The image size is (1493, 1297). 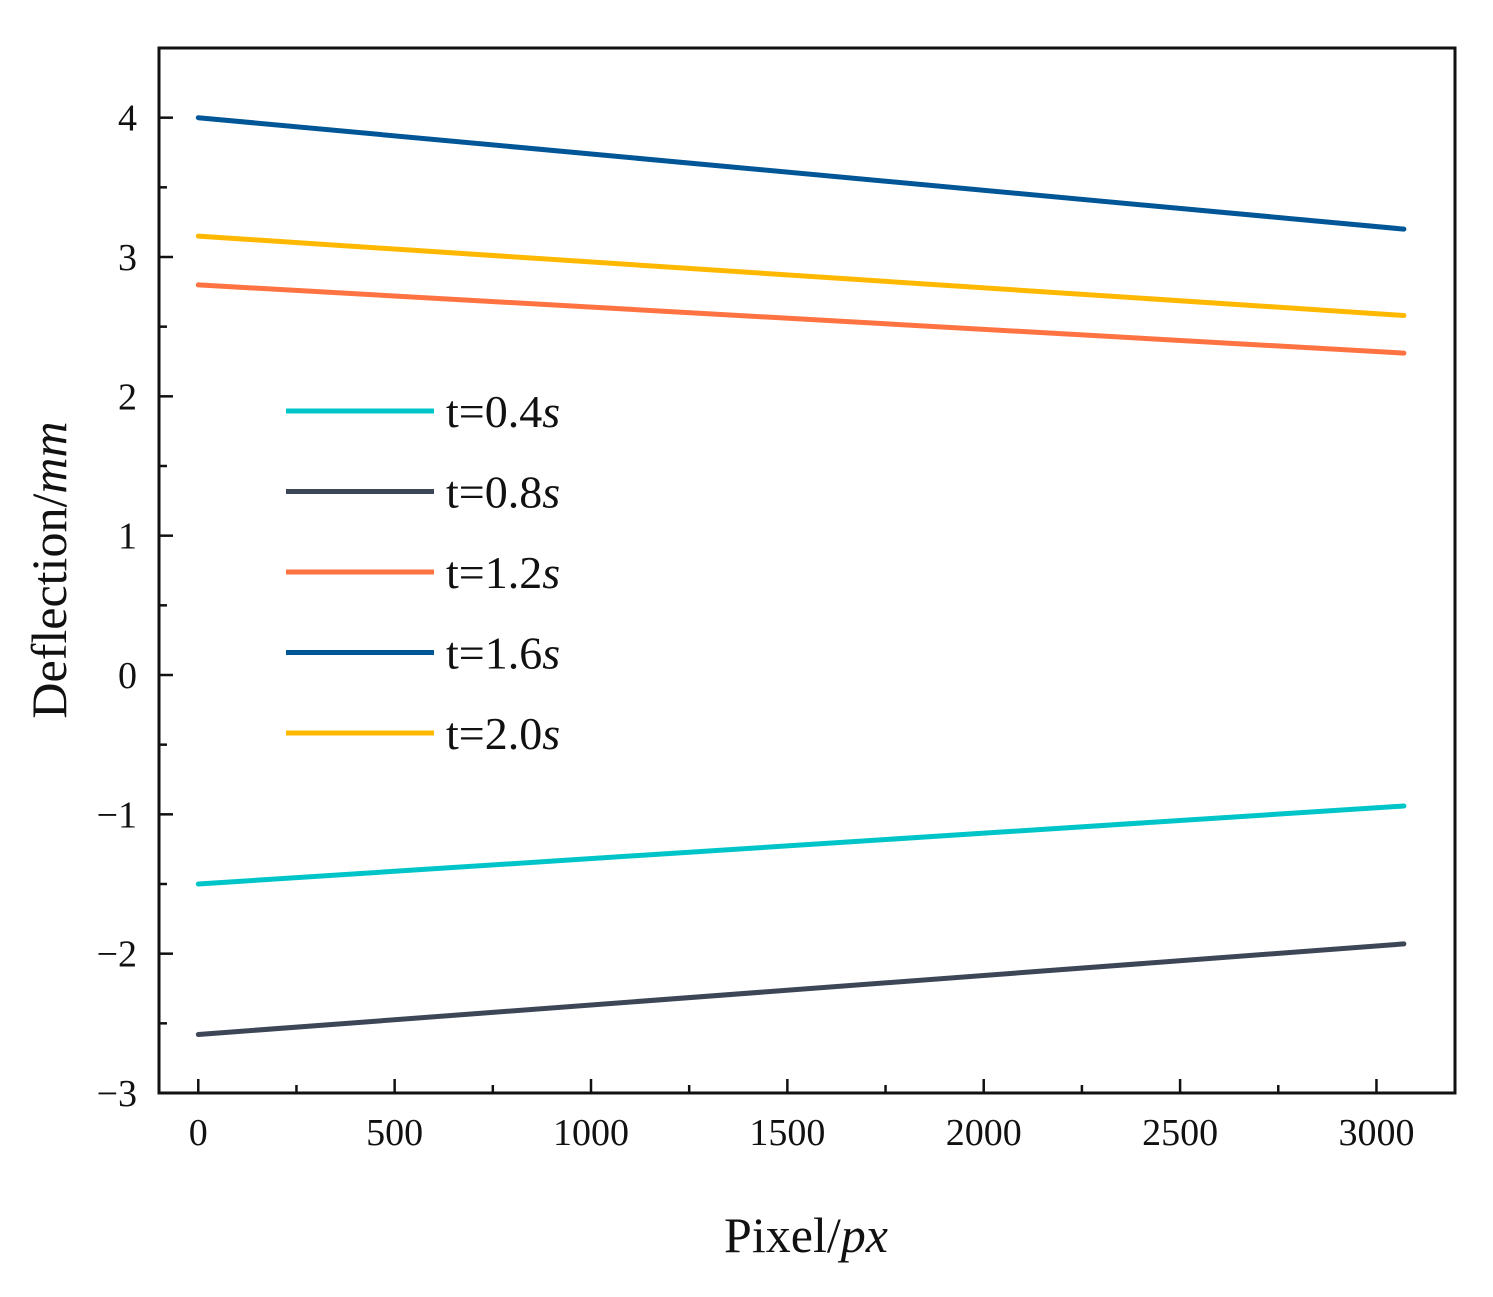 What do you see at coordinates (423, 572) in the screenshot?
I see `legend: t=0.4s t=0.8s t=1.2s t=1.6s t=2.0s` at bounding box center [423, 572].